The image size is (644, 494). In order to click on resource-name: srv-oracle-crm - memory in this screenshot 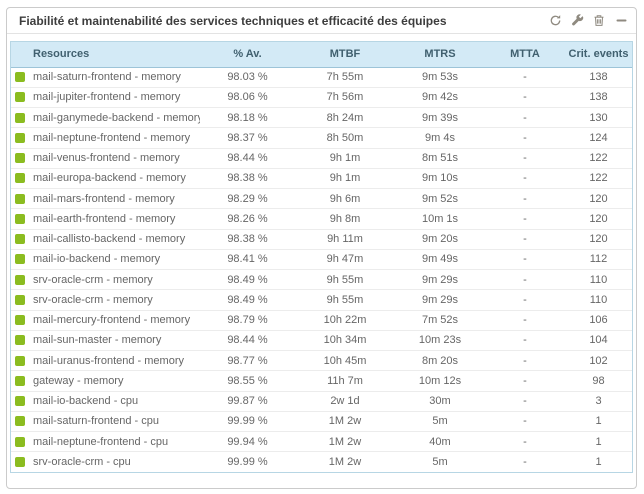, I will do `click(116, 279)`.